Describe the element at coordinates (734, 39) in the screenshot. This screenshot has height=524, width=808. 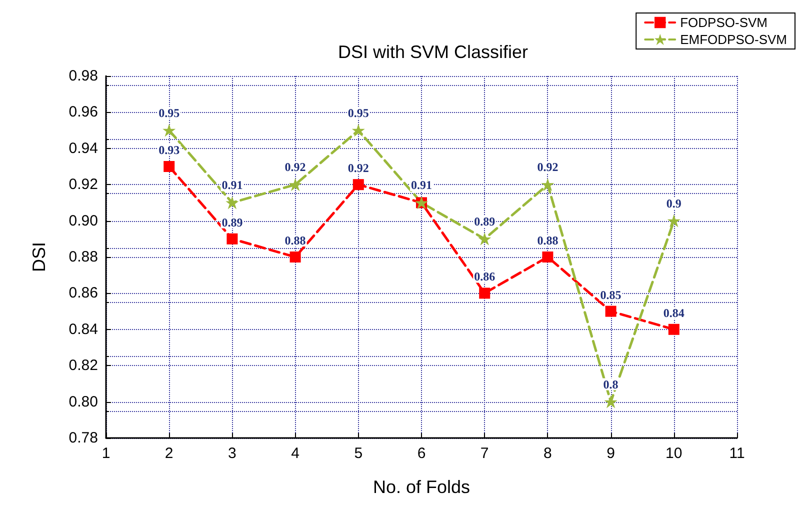
I see `legend-label: EMFODPSO-SVM` at that location.